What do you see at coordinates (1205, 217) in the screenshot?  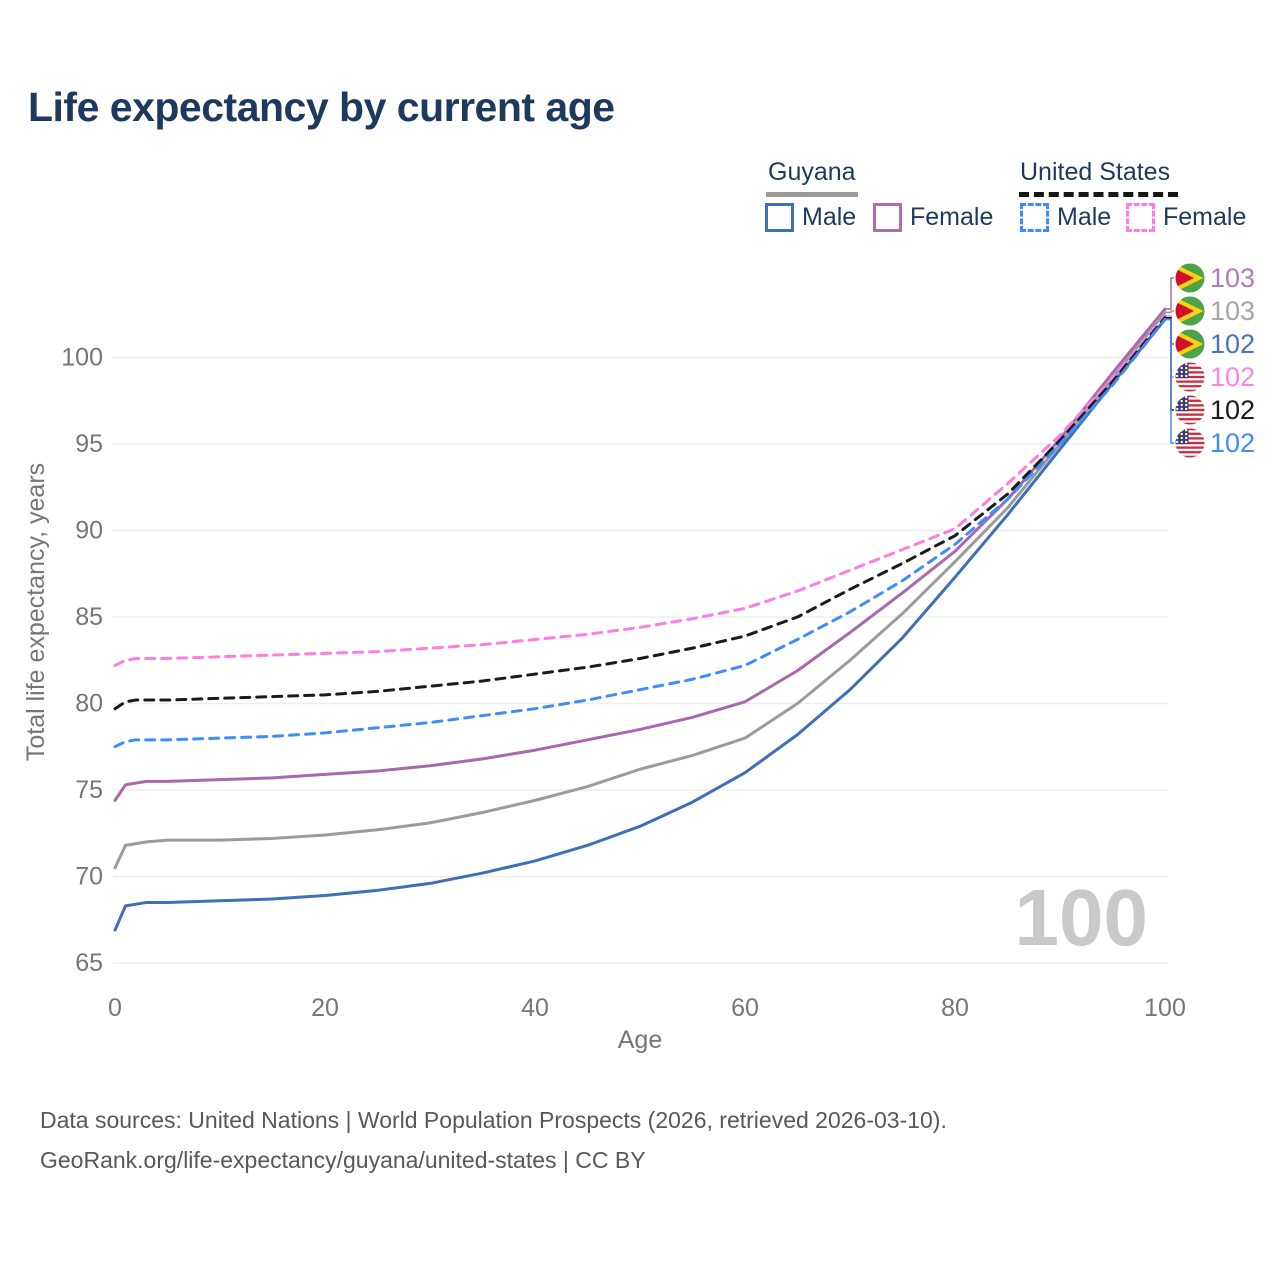 I see `legend-label-us-female: Female` at bounding box center [1205, 217].